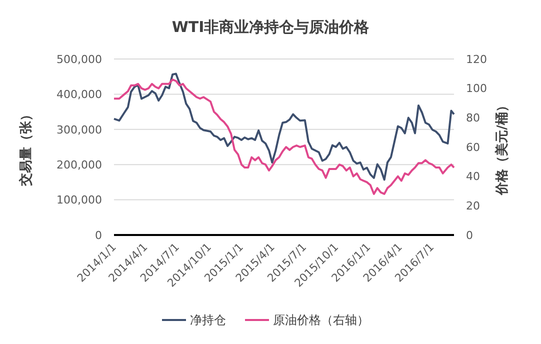 This screenshot has height=344, width=541. I want to click on y-tick-label: 100,000, so click(79, 200).